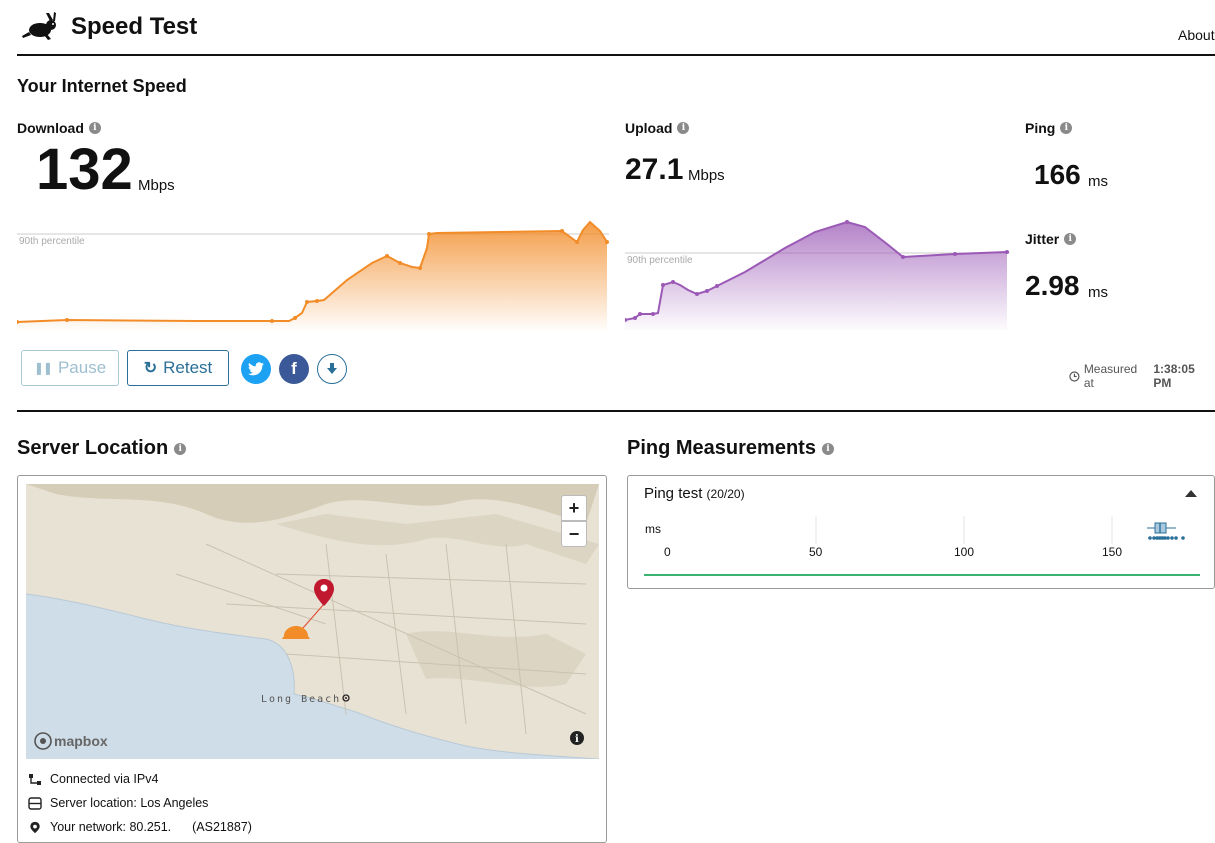 This screenshot has height=843, width=1215. I want to click on download-unit: Mbps, so click(156, 185).